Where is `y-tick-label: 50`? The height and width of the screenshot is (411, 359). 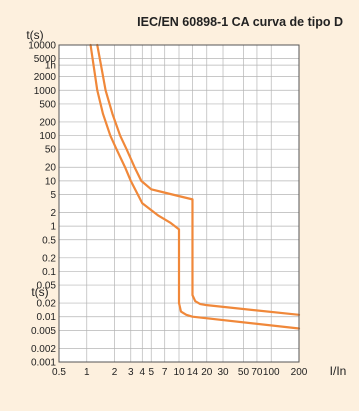 y-tick-label: 50 is located at coordinates (51, 150).